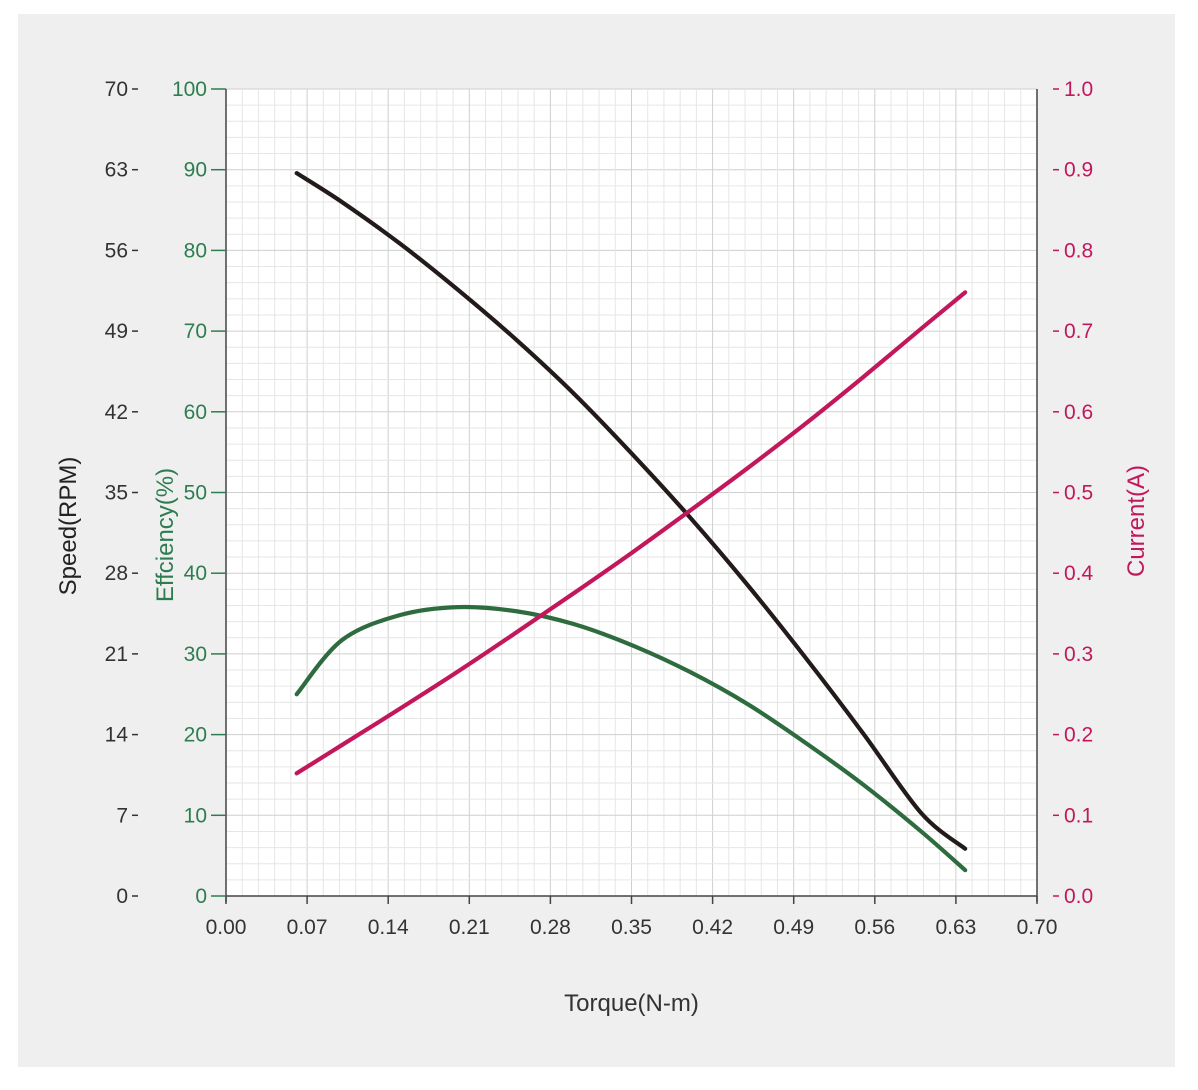 This screenshot has height=1090, width=1198. What do you see at coordinates (1079, 573) in the screenshot?
I see `current-tick-label: 0.4` at bounding box center [1079, 573].